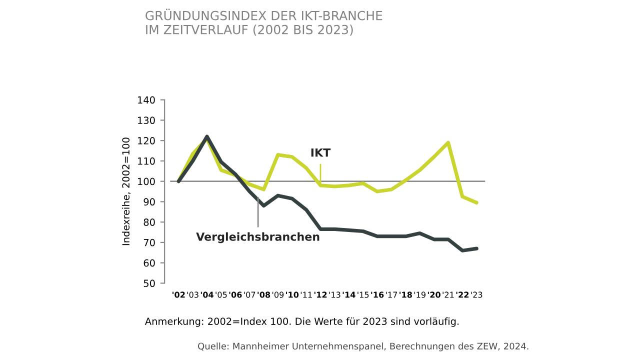 The image size is (630, 354). I want to click on y-tick-label: 70, so click(149, 242).